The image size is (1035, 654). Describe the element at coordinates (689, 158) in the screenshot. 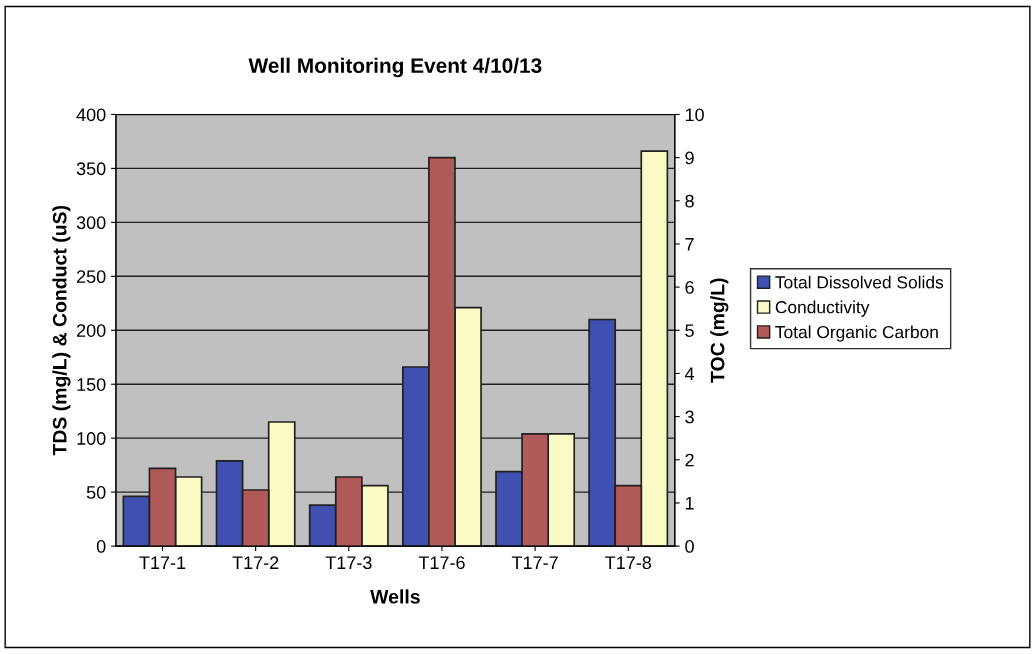

I see `y2-tick-label: 9` at that location.